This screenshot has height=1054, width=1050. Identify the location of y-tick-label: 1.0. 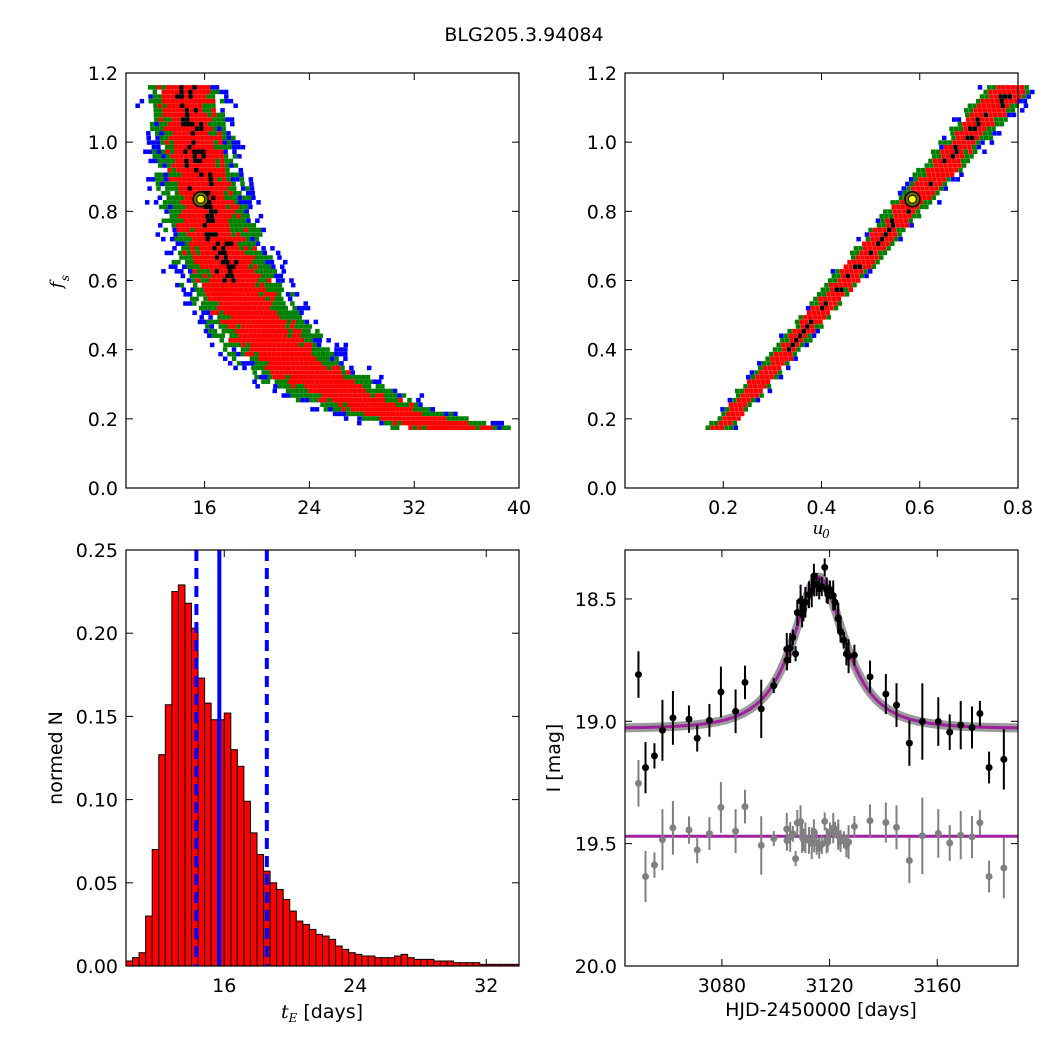
(103, 143).